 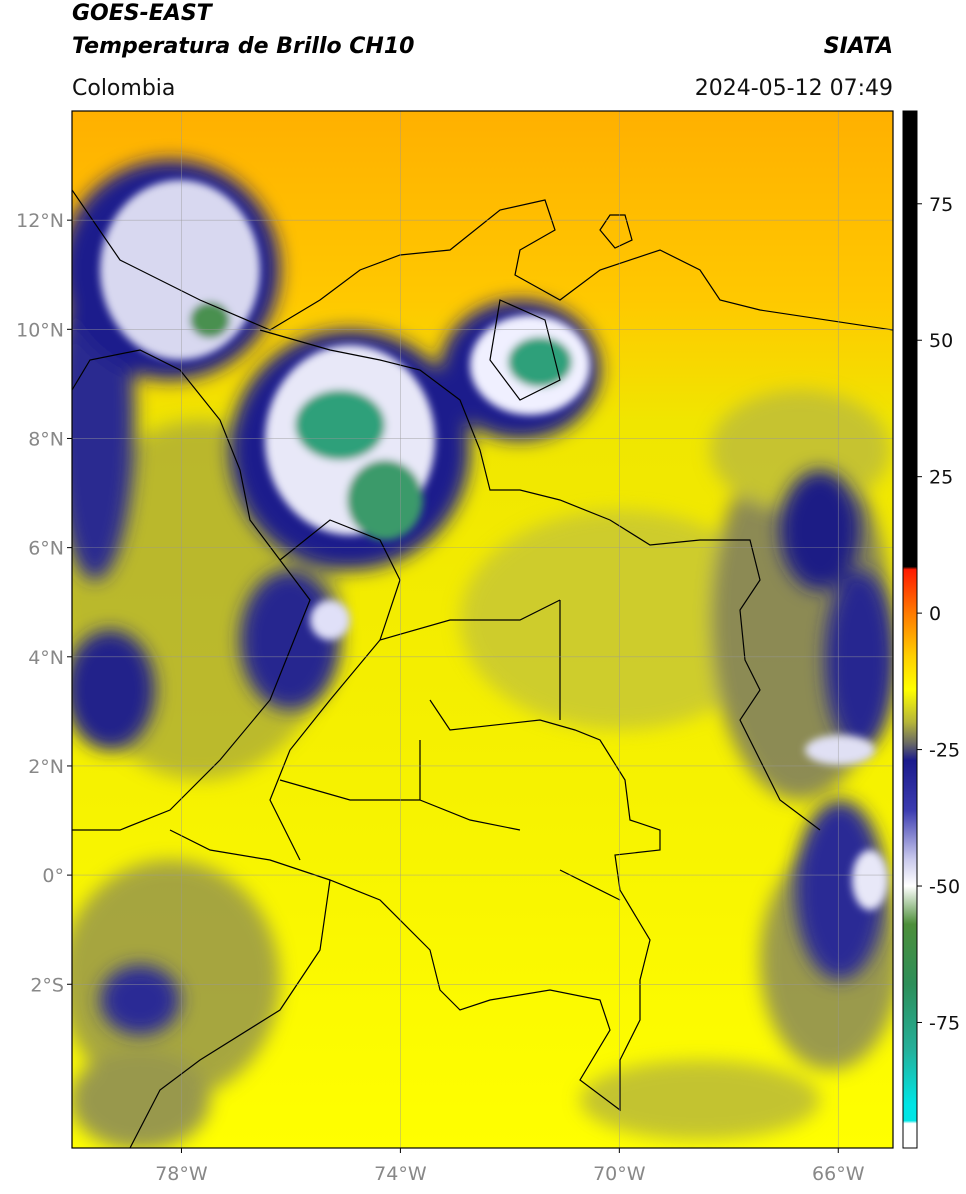 What do you see at coordinates (941, 478) in the screenshot?
I see `colorbar-label: 25` at bounding box center [941, 478].